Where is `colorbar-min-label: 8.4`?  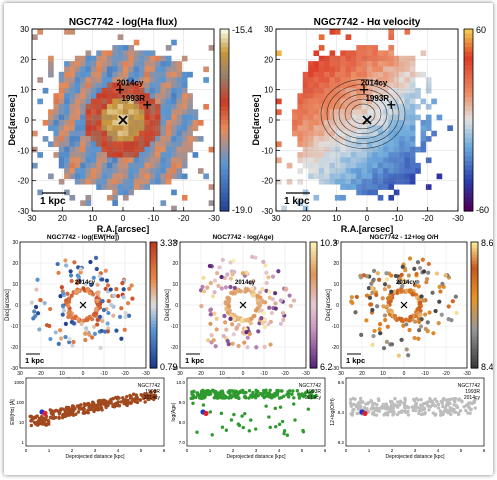 colorbar-min-label: 8.4 is located at coordinates (487, 367).